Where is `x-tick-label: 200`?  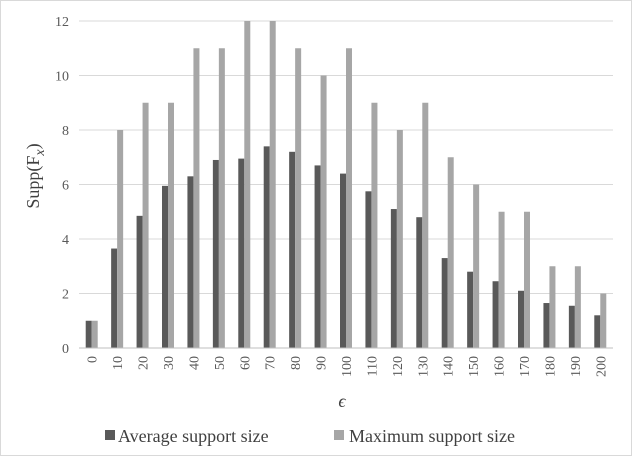
x-tick-label: 200 is located at coordinates (601, 366).